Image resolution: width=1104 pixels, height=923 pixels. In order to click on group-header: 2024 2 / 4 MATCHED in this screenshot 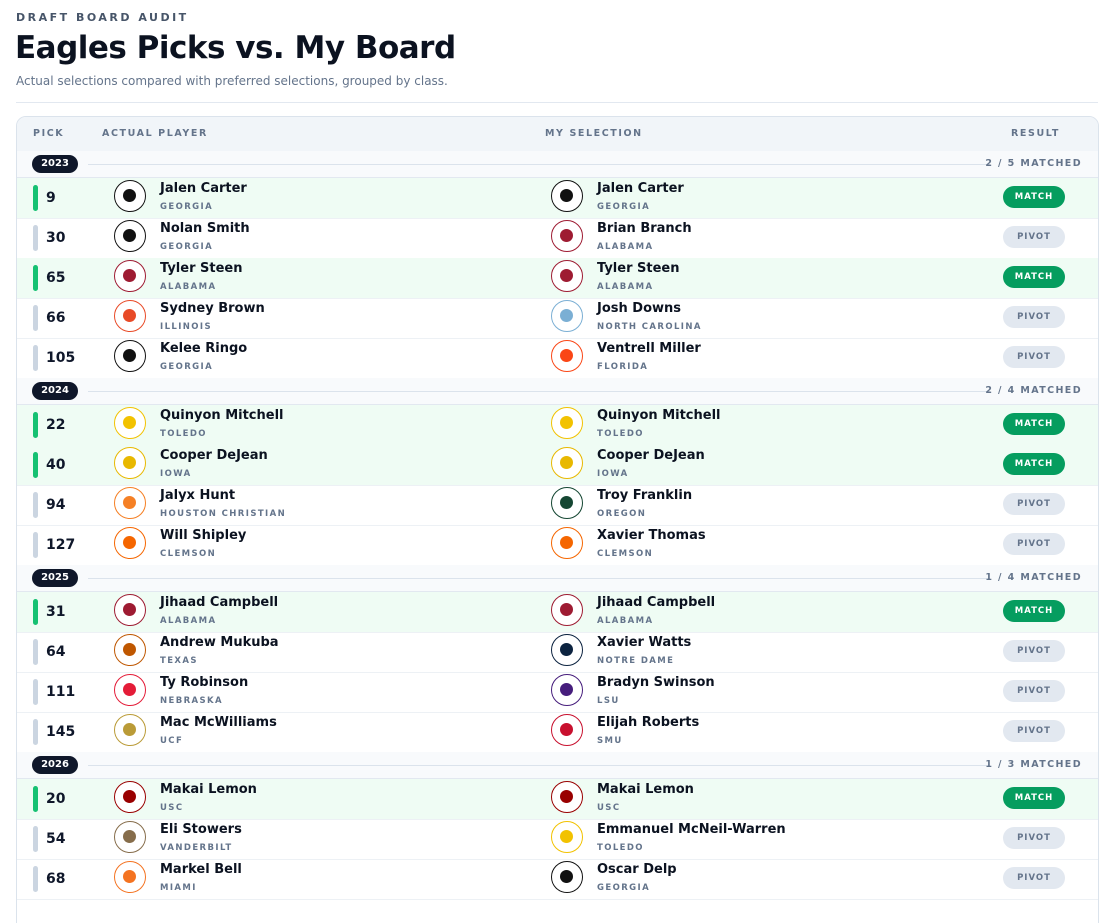, I will do `click(557, 391)`.